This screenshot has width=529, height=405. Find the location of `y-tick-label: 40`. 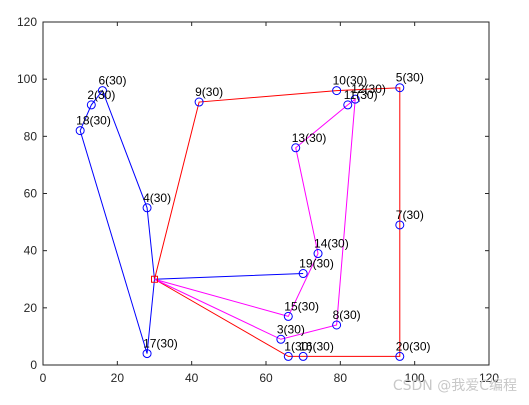

y-tick-label: 40 is located at coordinates (31, 251).